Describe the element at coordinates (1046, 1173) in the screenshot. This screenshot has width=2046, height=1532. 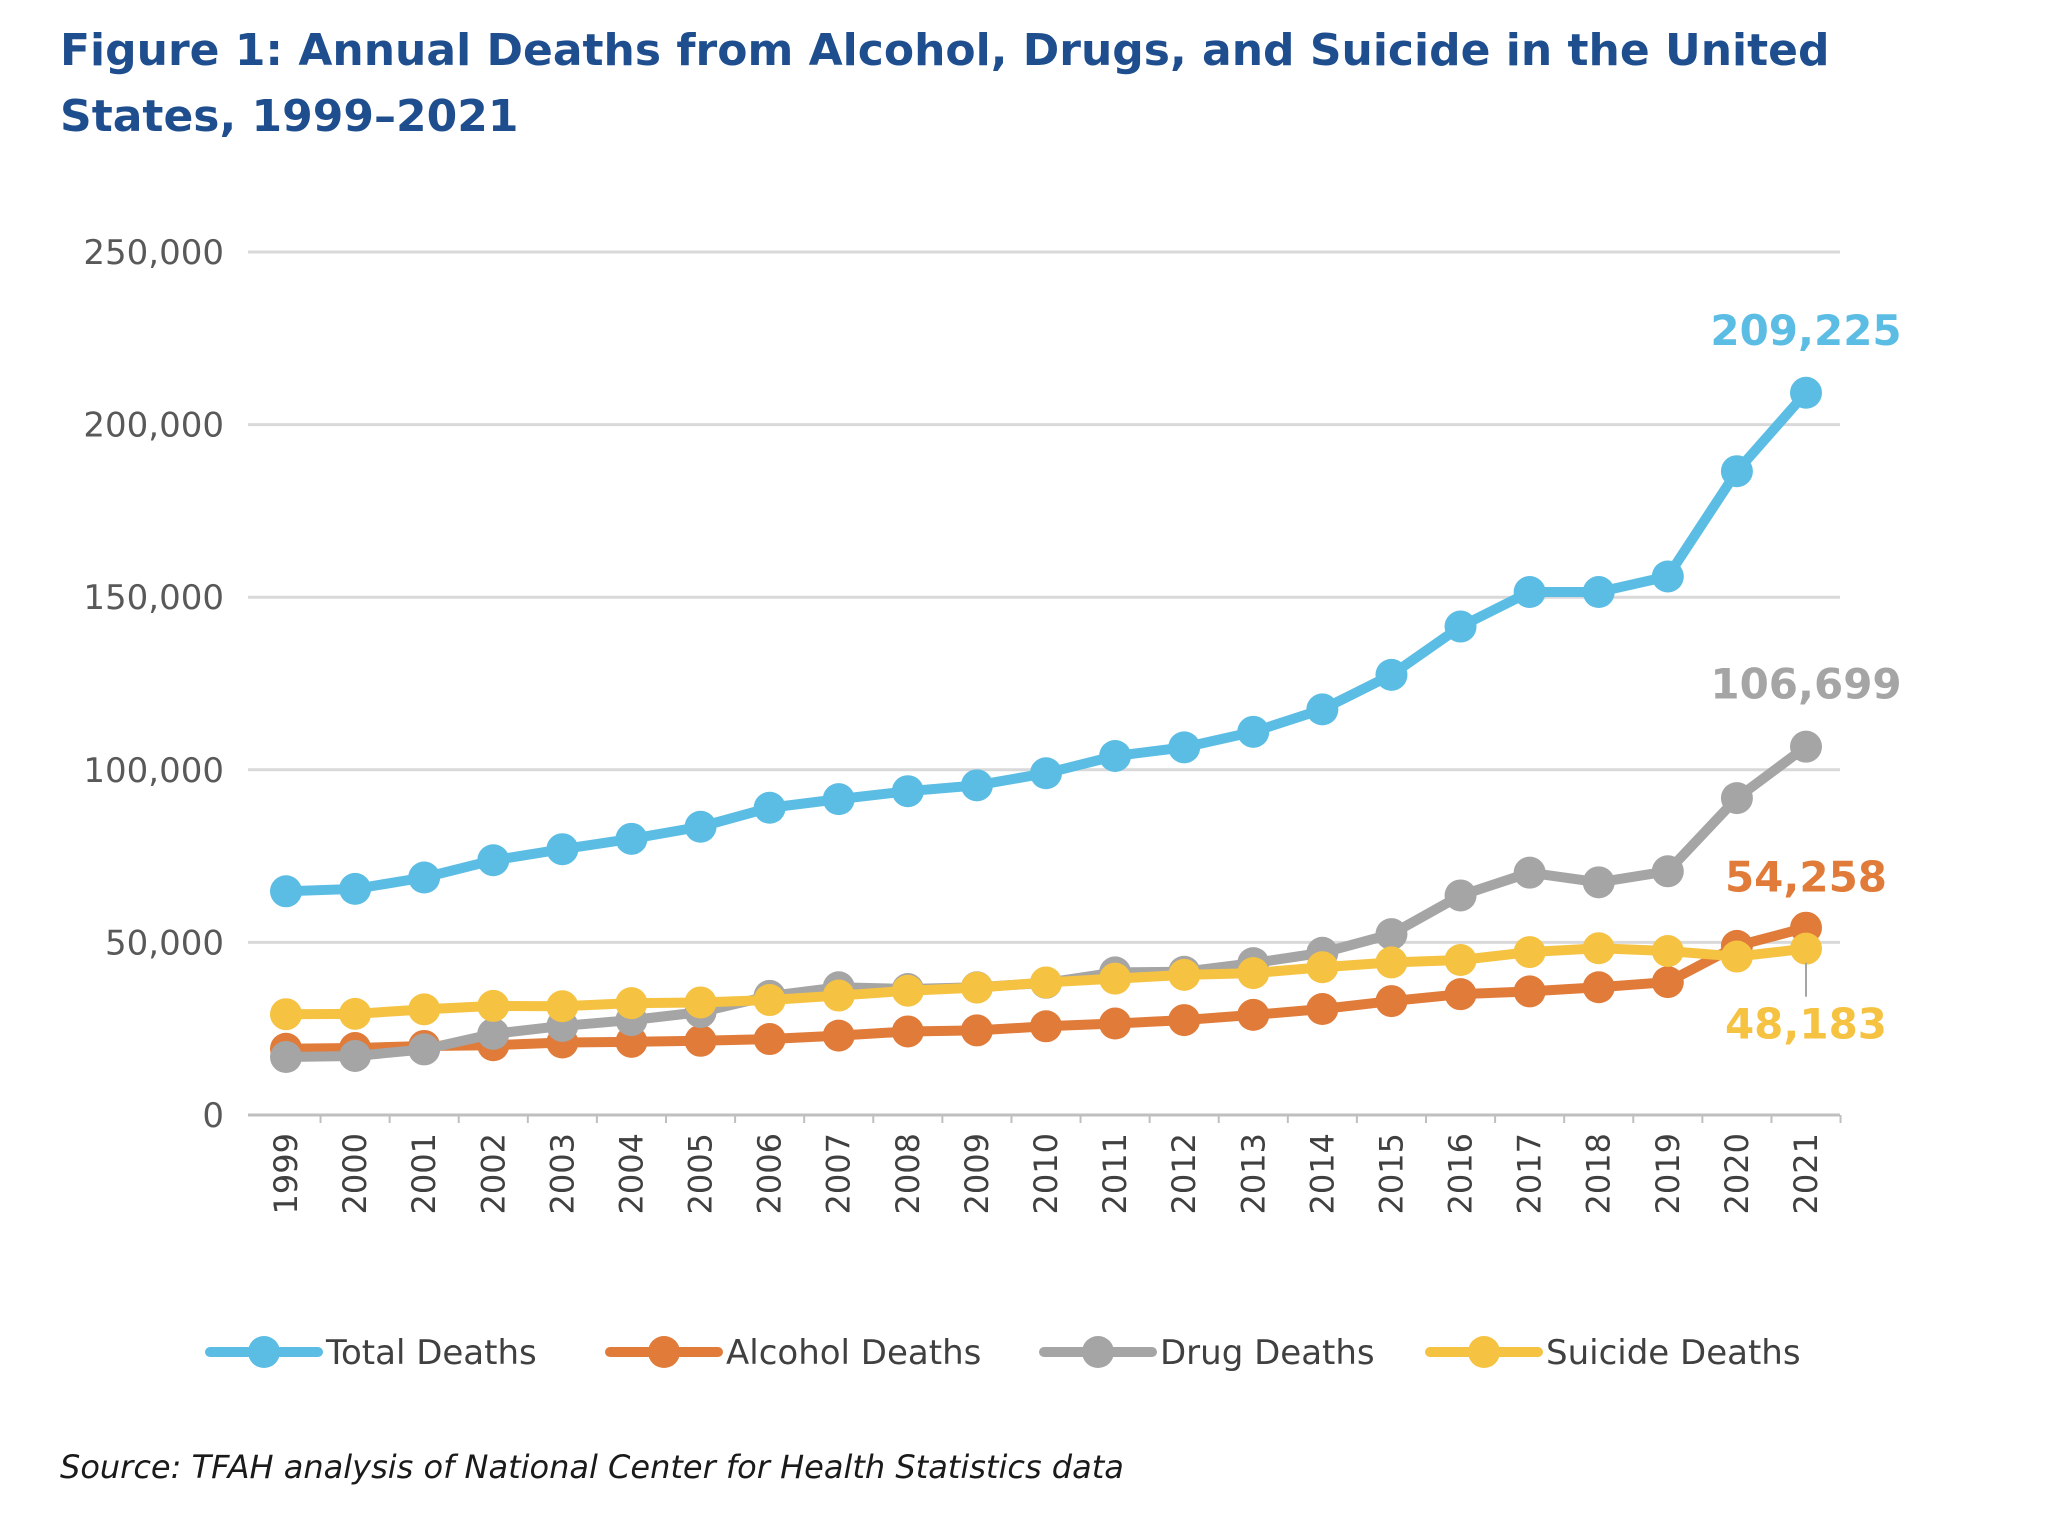
I see `x-tick-label: 2010` at that location.